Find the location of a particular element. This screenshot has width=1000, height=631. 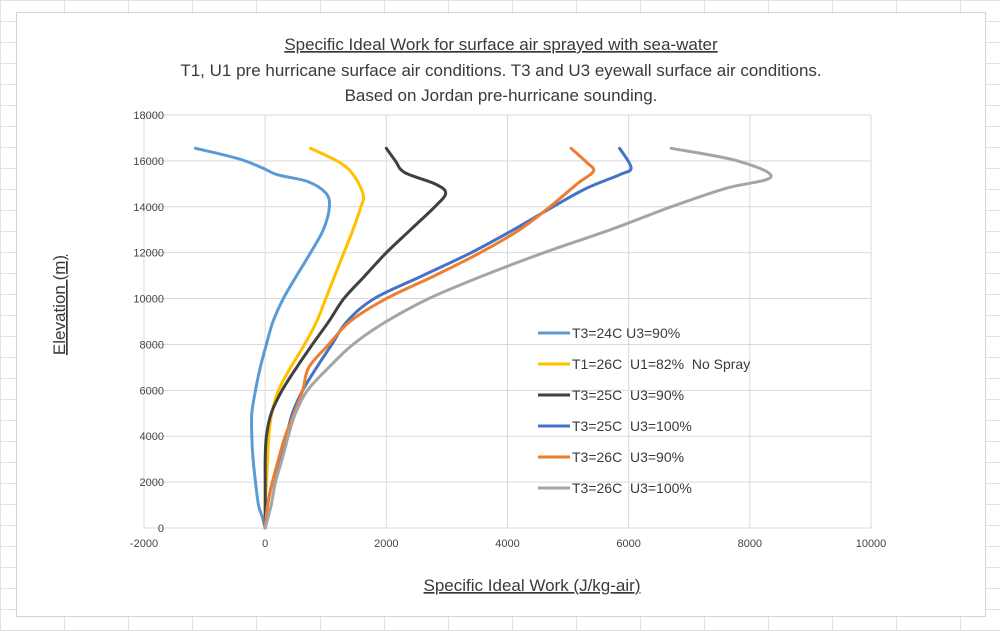

x-tick-label: -2000 is located at coordinates (144, 544).